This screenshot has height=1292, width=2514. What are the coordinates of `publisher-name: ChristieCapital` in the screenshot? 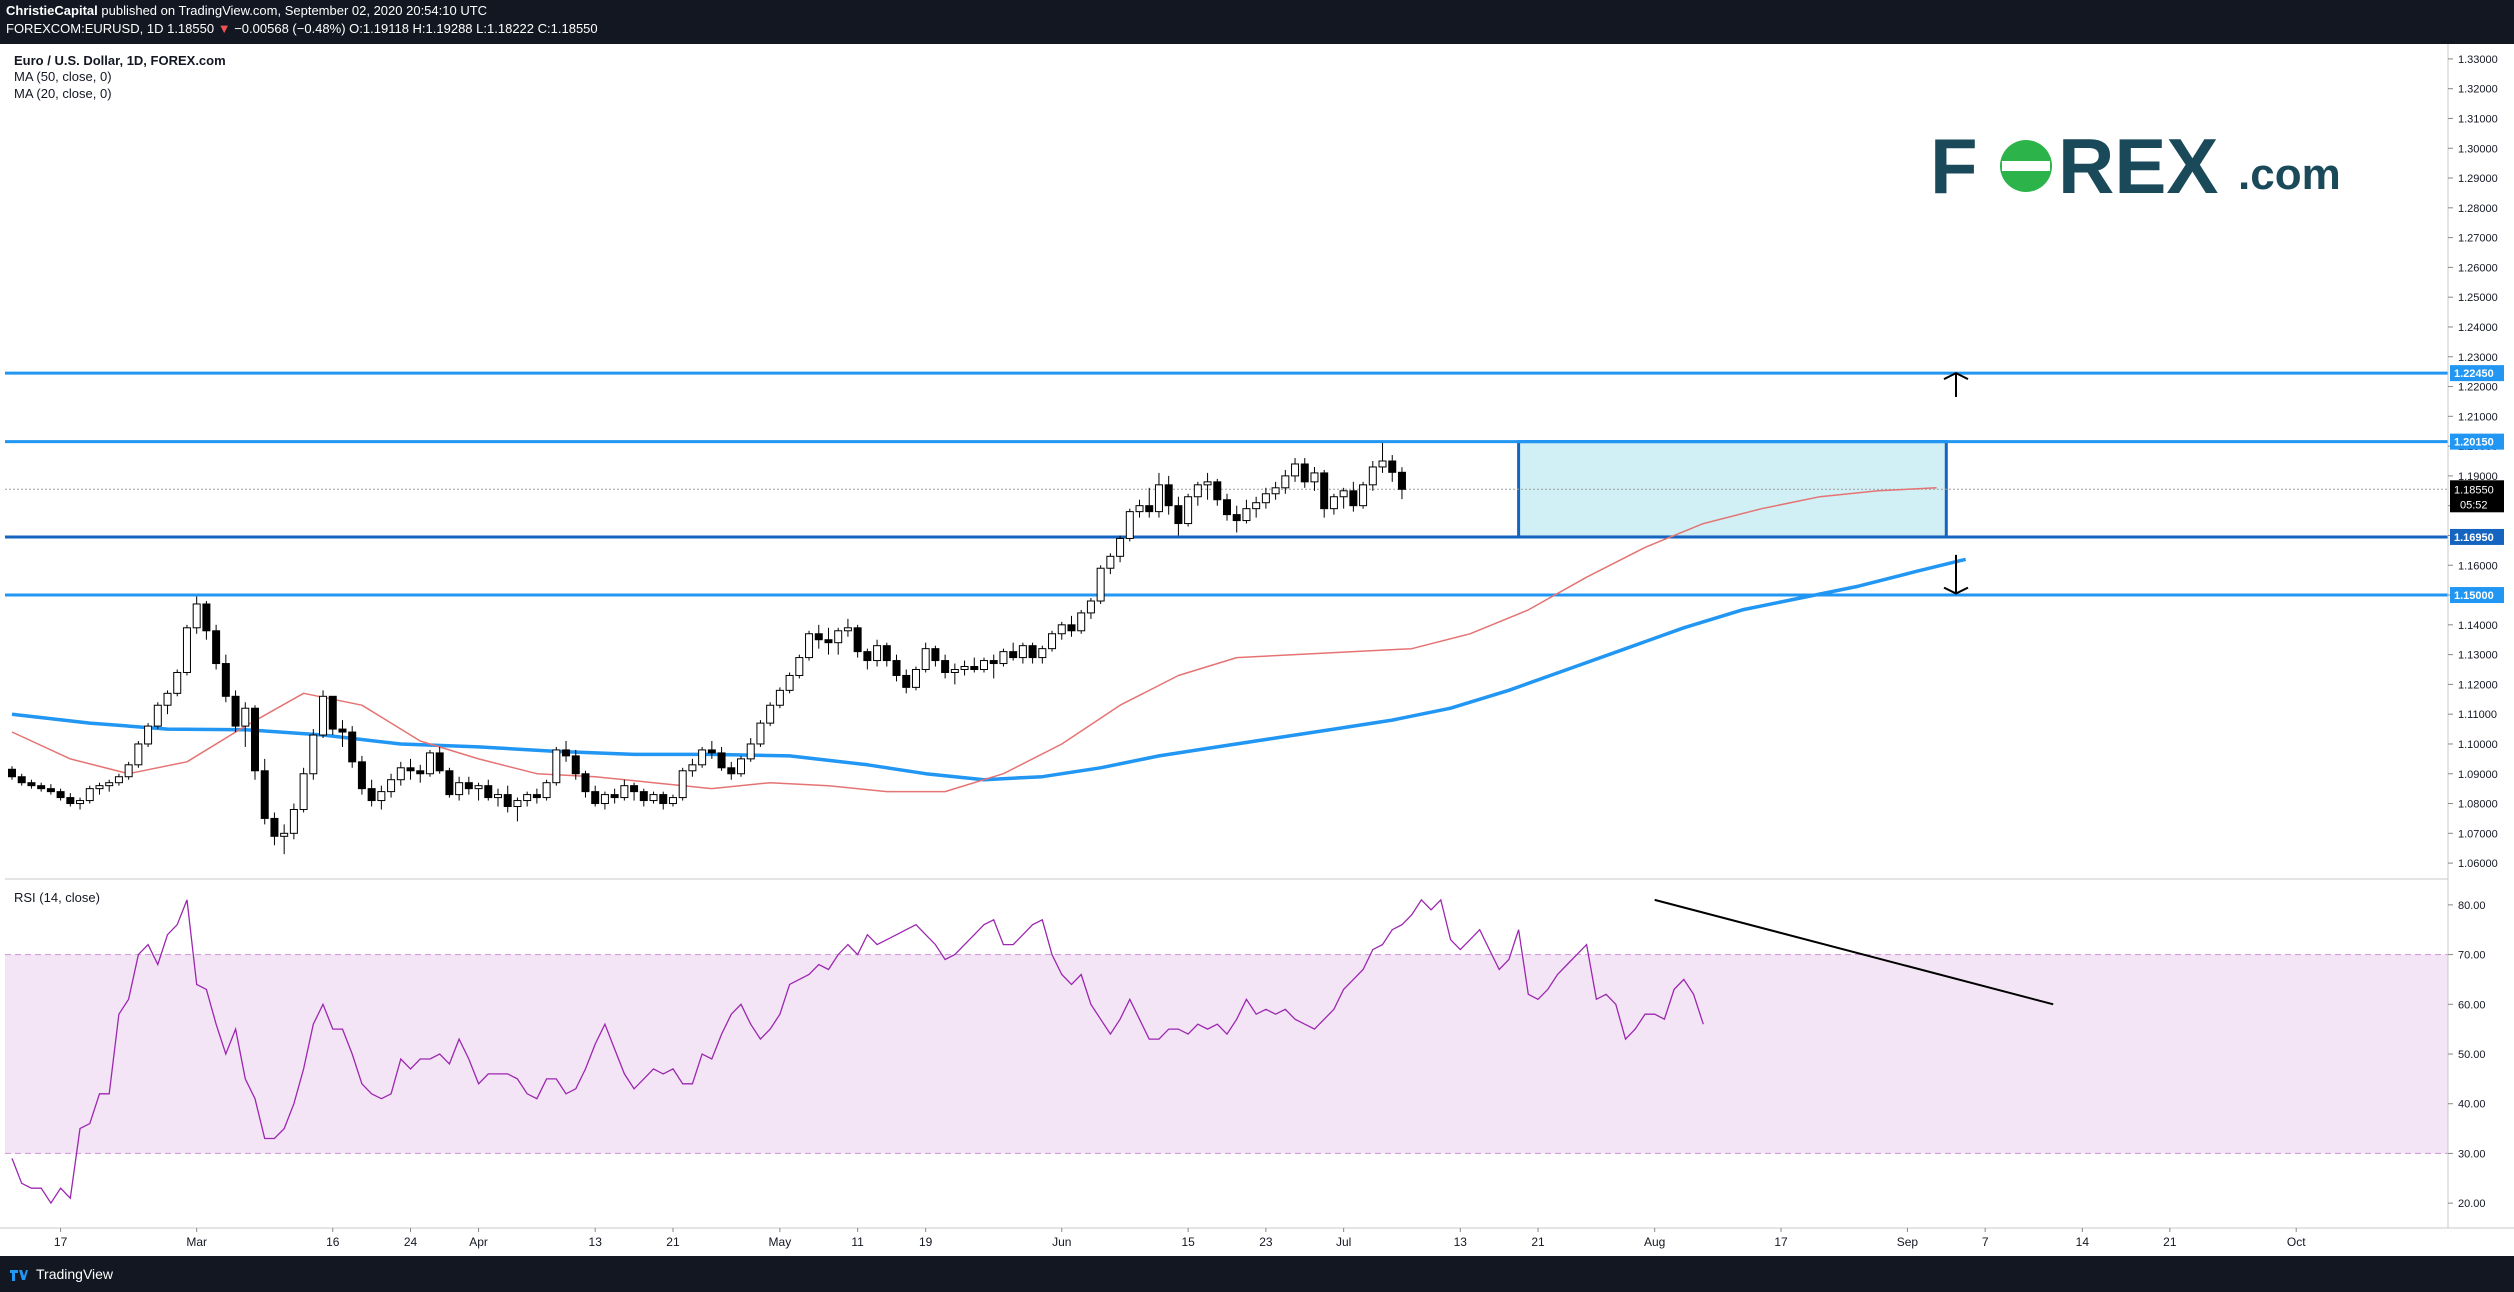 It's located at (52, 10).